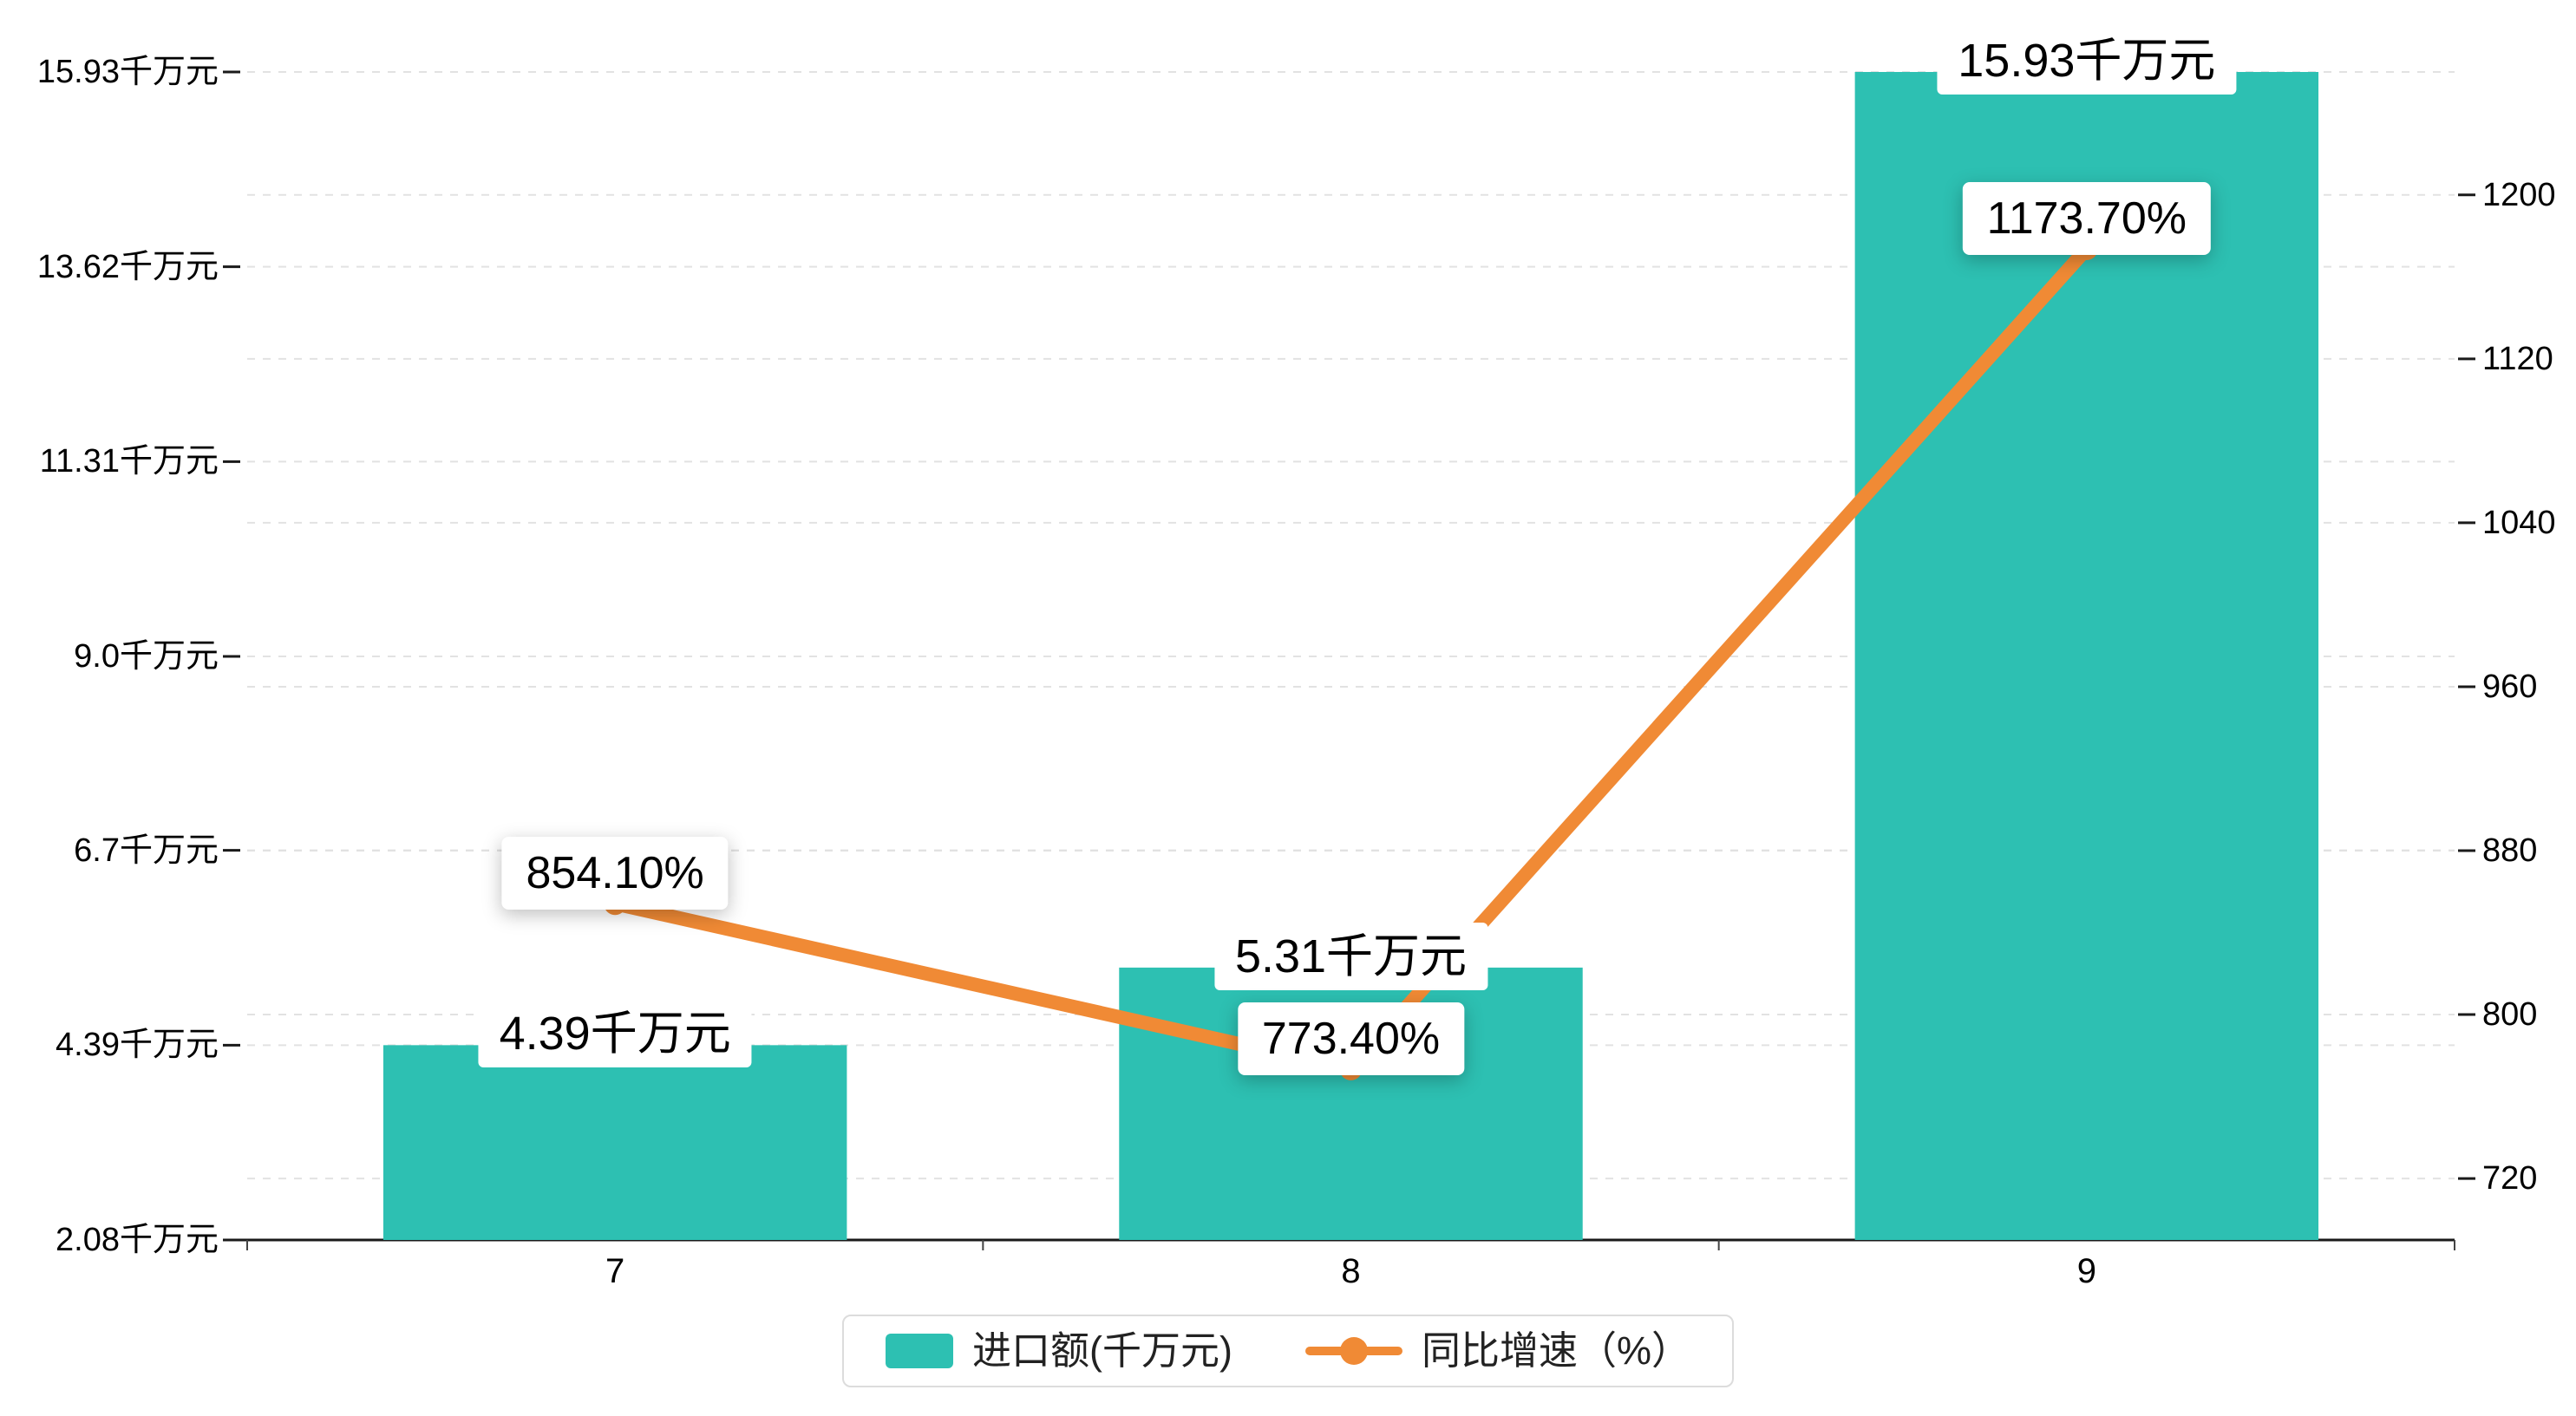  I want to click on legend-item-growth-rate: 同比增速（%）, so click(1497, 1351).